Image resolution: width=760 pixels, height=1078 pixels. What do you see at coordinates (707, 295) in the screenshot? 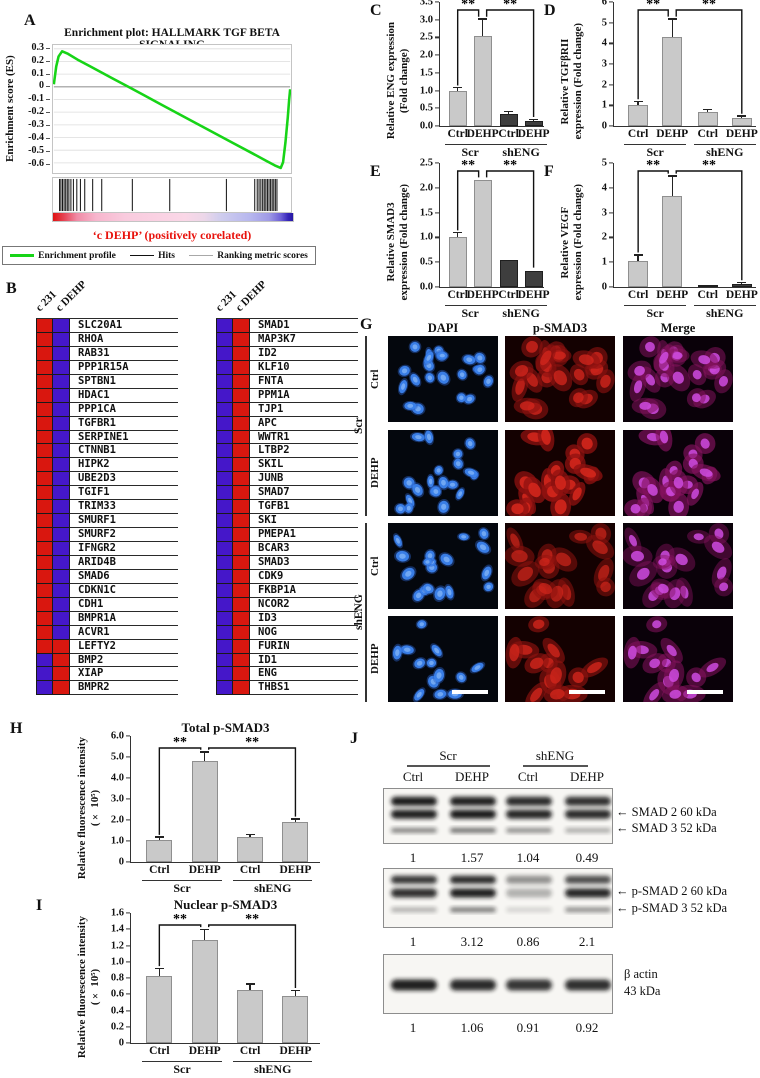
I see `x-category-label: Ctrl` at bounding box center [707, 295].